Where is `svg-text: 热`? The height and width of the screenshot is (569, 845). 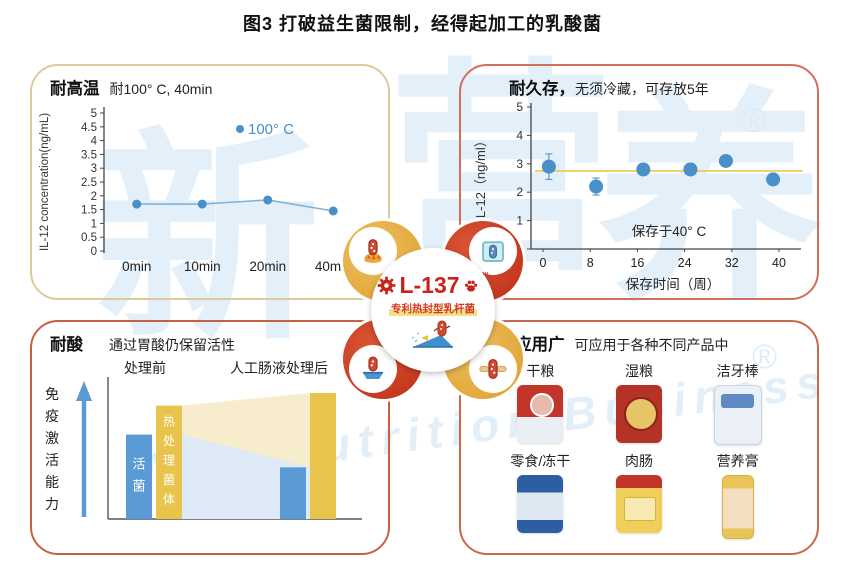 svg-text: 热 is located at coordinates (169, 422).